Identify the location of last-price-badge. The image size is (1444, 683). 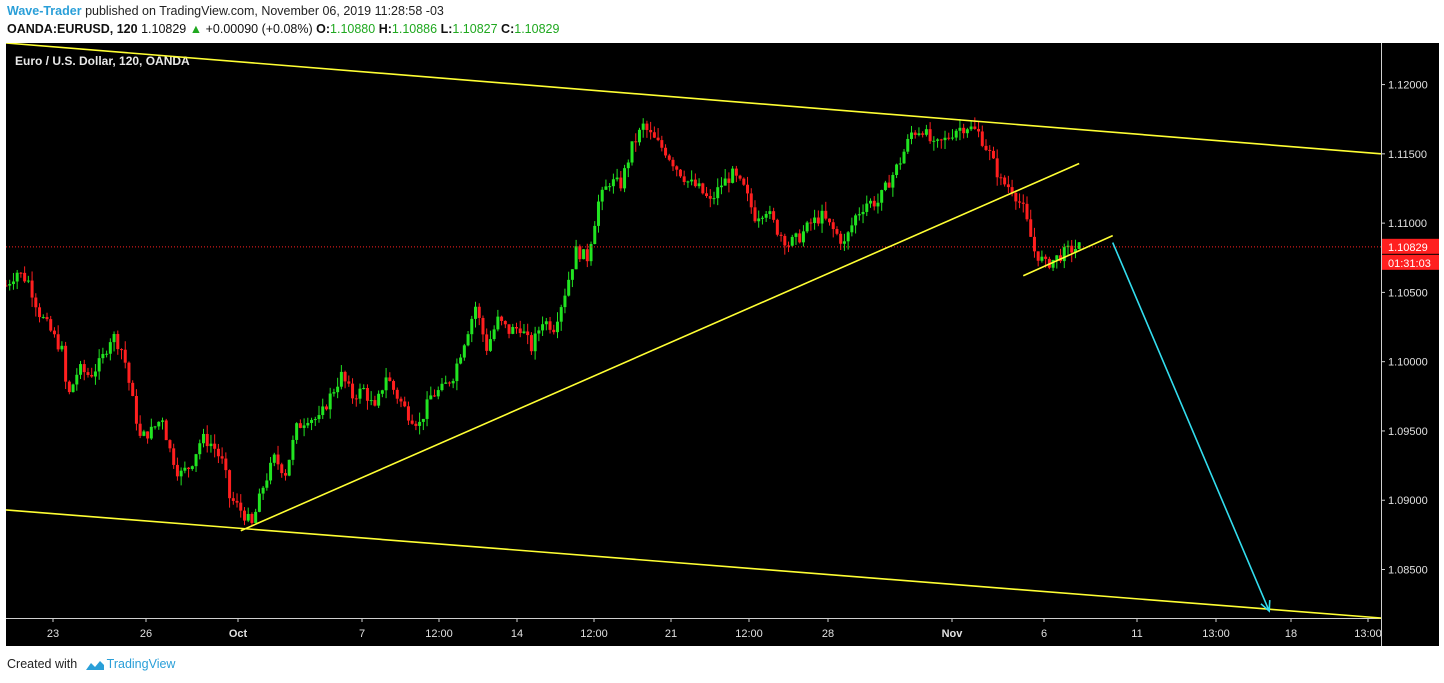
(1410, 246).